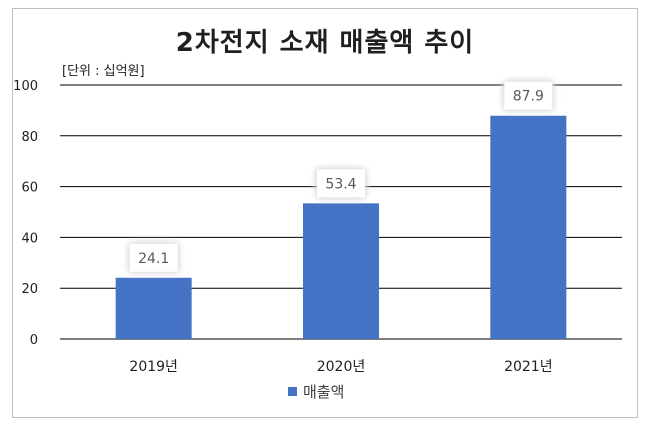 Image resolution: width=650 pixels, height=431 pixels. What do you see at coordinates (29, 238) in the screenshot?
I see `y-tick-label: 40` at bounding box center [29, 238].